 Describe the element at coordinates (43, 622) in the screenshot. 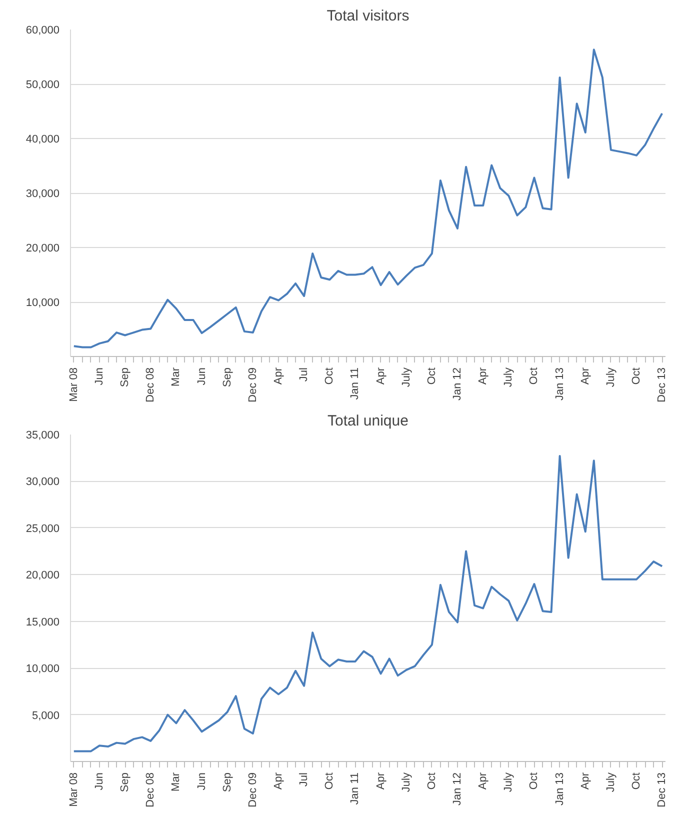

I see `y-tick-label: 15,000` at that location.